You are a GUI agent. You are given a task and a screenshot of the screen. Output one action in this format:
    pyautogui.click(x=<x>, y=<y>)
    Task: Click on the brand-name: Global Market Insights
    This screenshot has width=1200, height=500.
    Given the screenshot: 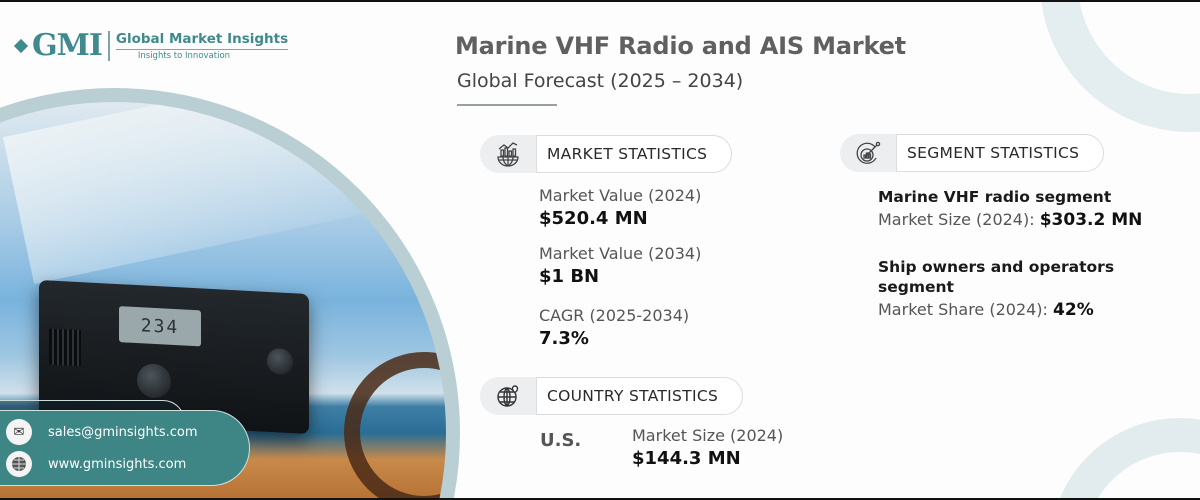 What is the action you would take?
    pyautogui.click(x=202, y=38)
    